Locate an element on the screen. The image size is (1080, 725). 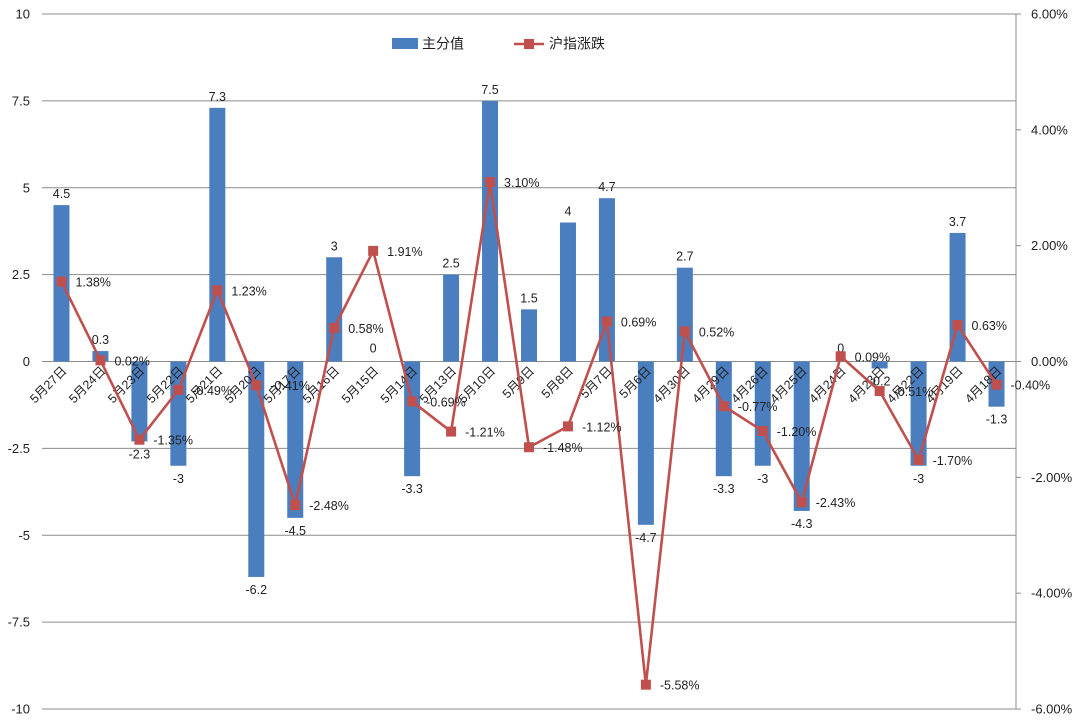
y-left-tick-label: -2.5 is located at coordinates (19, 448).